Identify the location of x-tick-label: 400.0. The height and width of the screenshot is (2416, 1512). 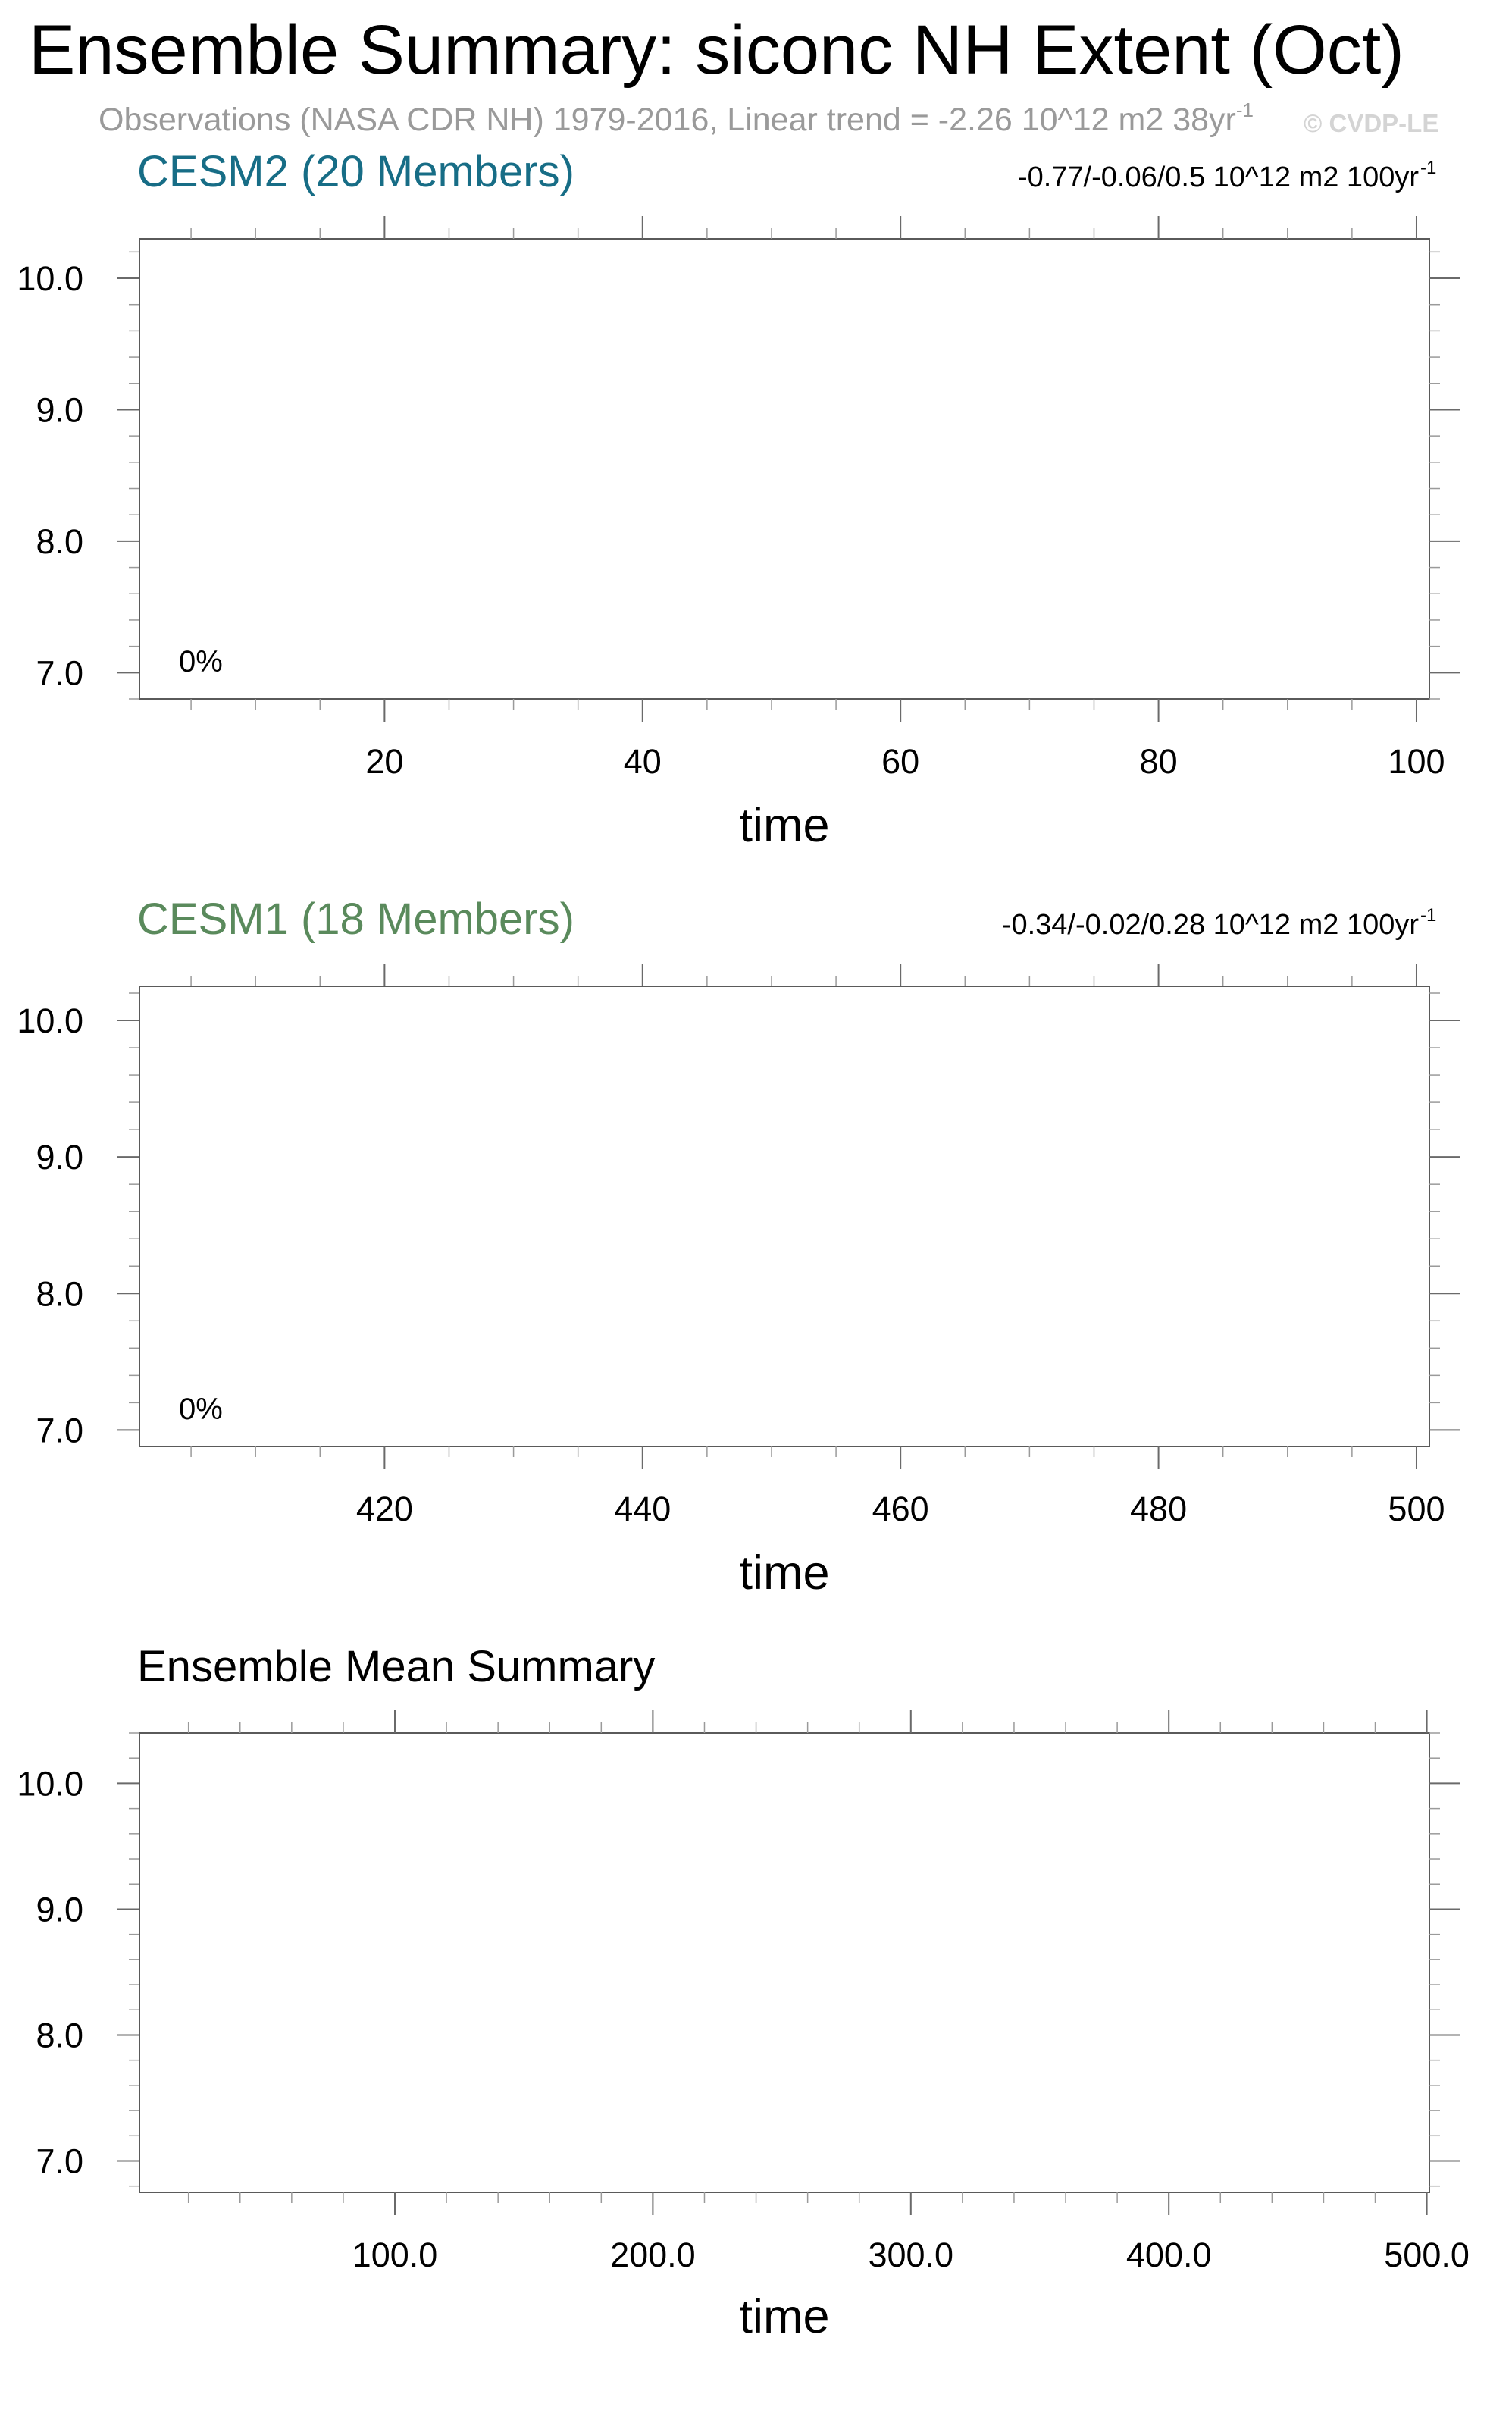
(1169, 2255).